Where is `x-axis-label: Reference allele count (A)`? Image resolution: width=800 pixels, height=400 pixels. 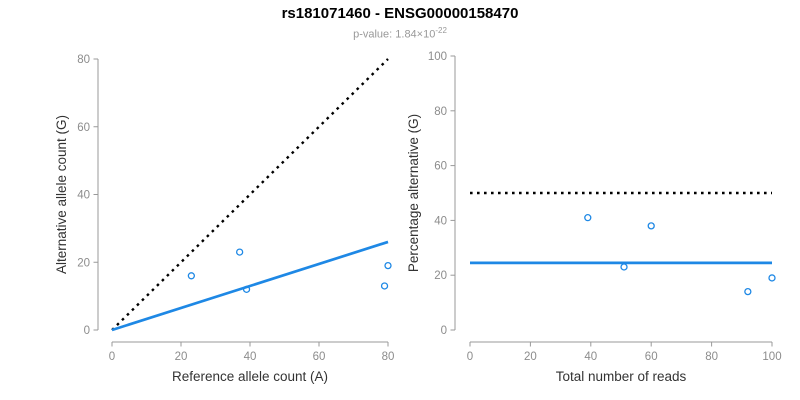 x-axis-label: Reference allele count (A) is located at coordinates (250, 376).